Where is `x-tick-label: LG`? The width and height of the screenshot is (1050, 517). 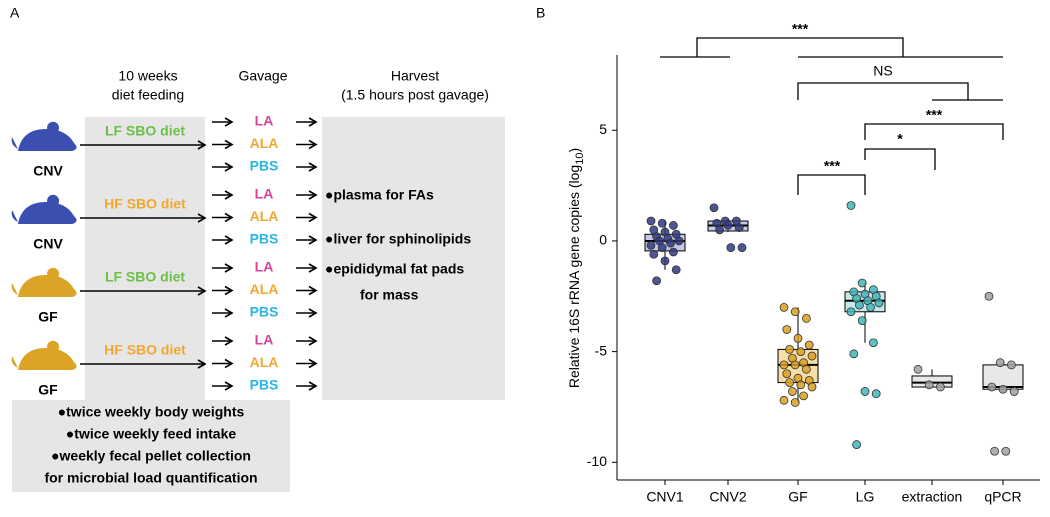
x-tick-label: LG is located at coordinates (865, 497).